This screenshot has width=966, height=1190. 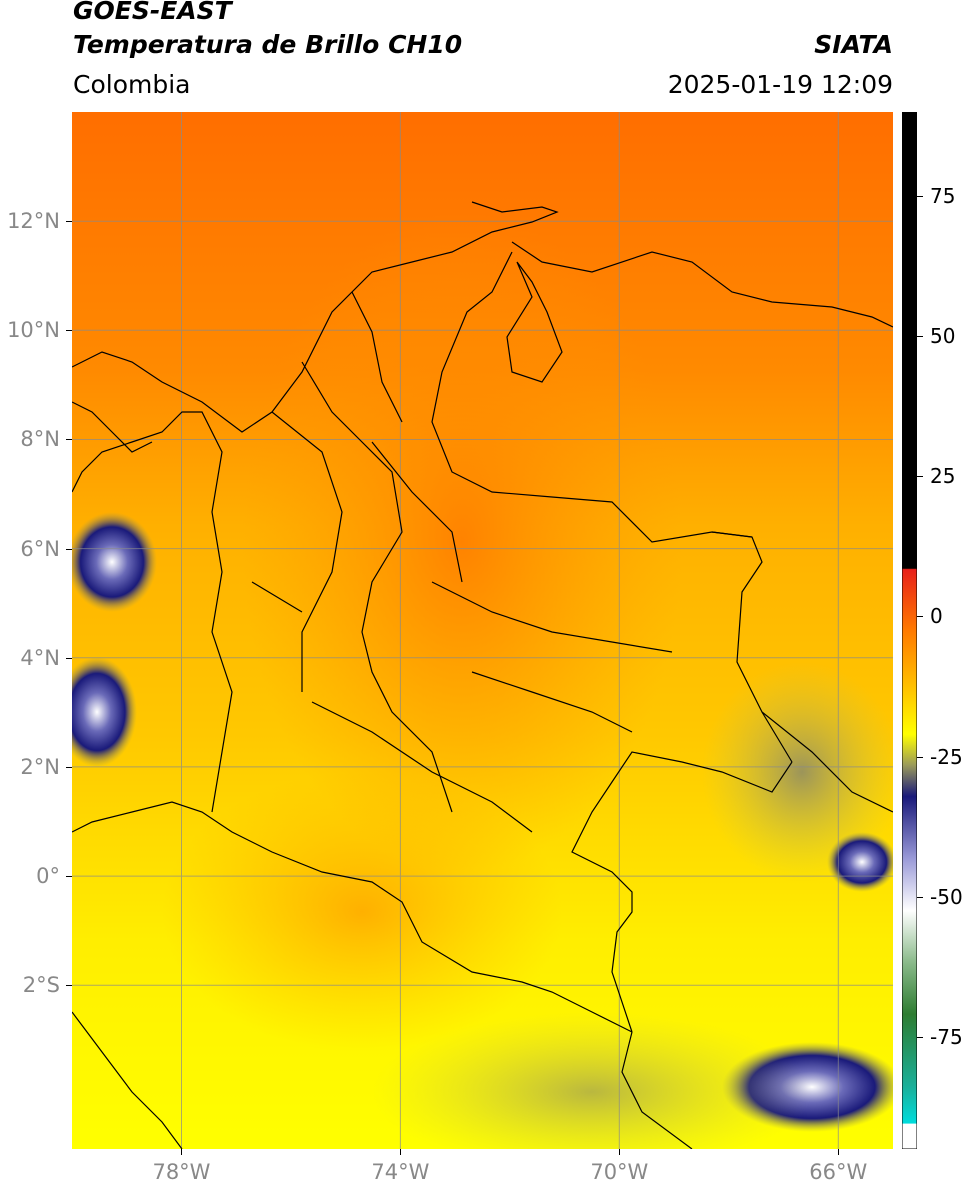 I want to click on lake-maracaibo, so click(x=534, y=322).